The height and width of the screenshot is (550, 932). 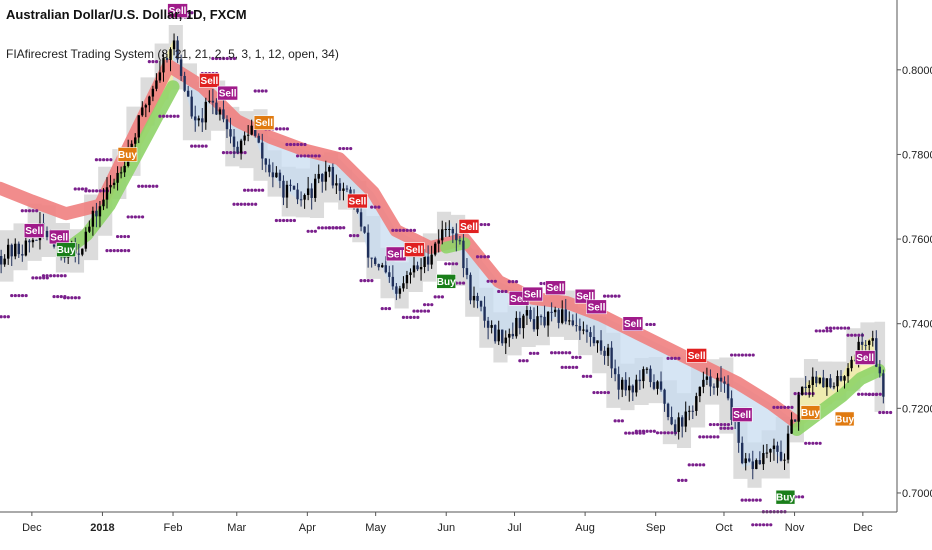 What do you see at coordinates (127, 155) in the screenshot?
I see `signal-text: Buy` at bounding box center [127, 155].